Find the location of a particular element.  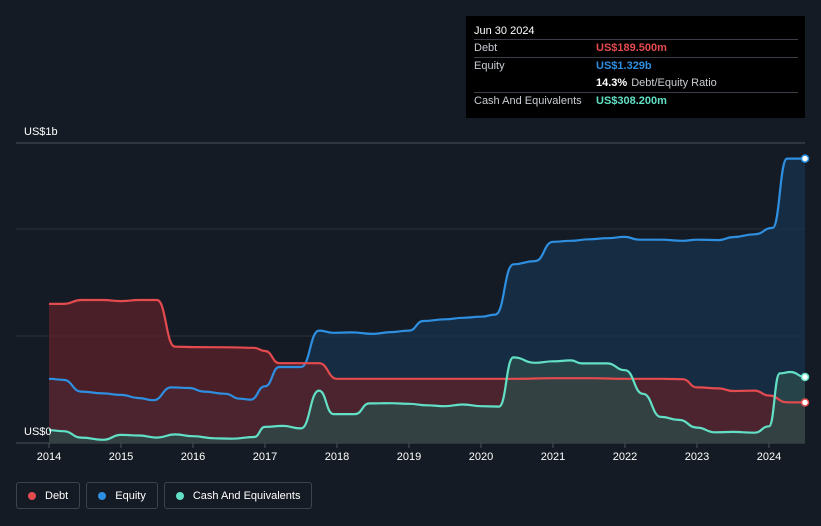

tooltip-debt-label: Debt is located at coordinates (486, 48).